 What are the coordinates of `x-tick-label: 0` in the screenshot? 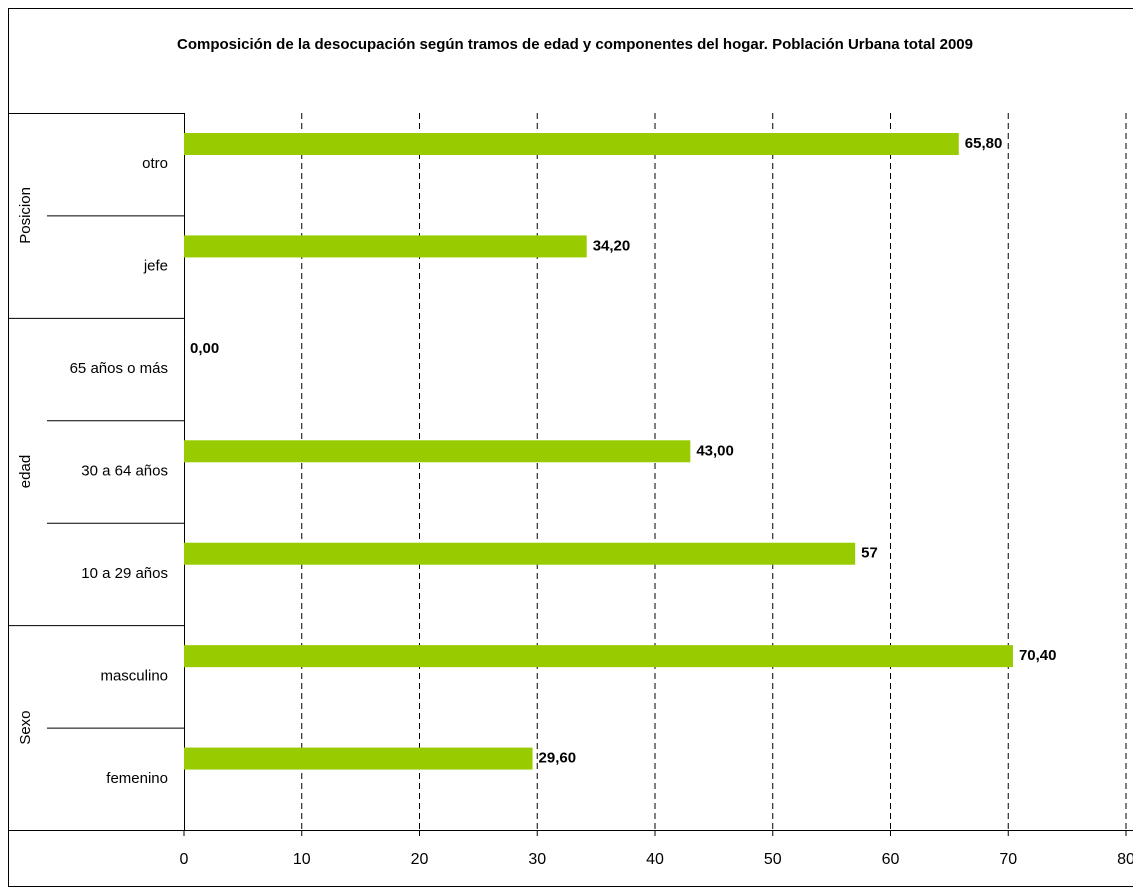 It's located at (184, 859).